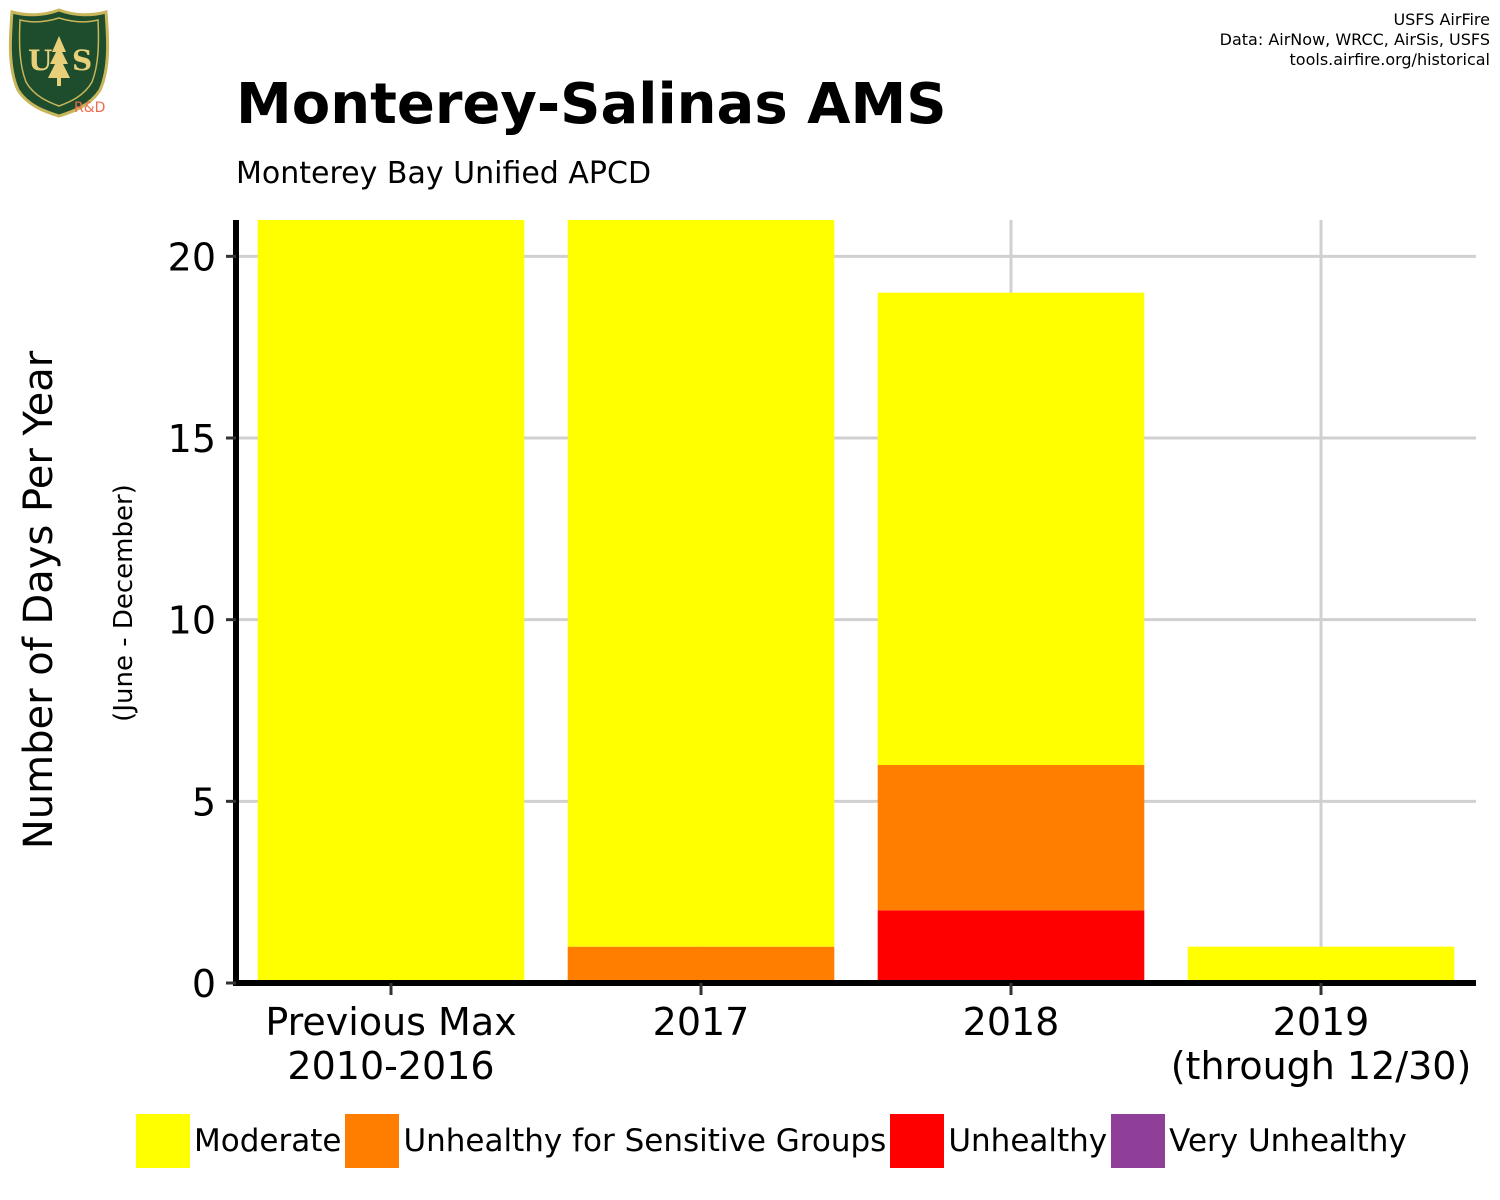 The image size is (1500, 1200). I want to click on legend-item: Unhealthy, so click(1000, 1141).